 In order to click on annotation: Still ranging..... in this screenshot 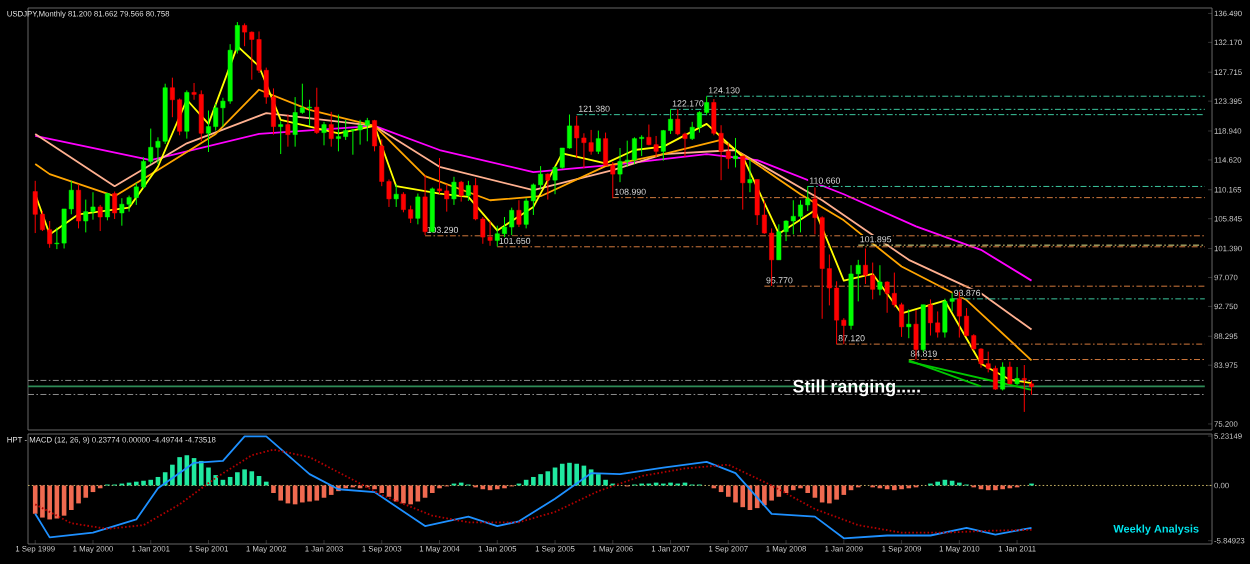, I will do `click(856, 388)`.